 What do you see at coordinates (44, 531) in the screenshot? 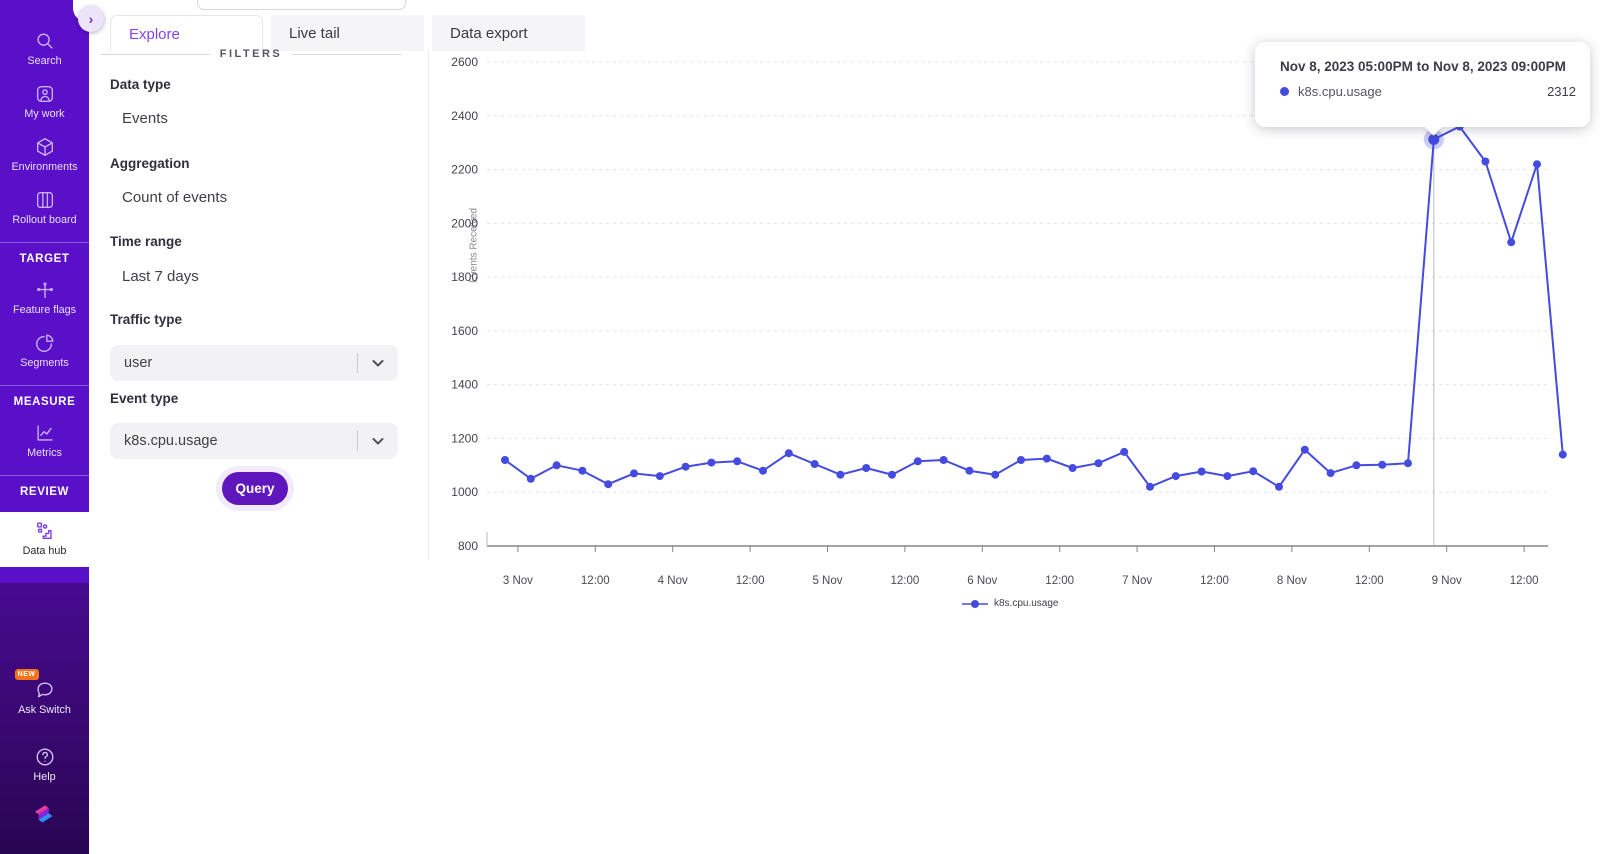
I see `data-hub-icon` at bounding box center [44, 531].